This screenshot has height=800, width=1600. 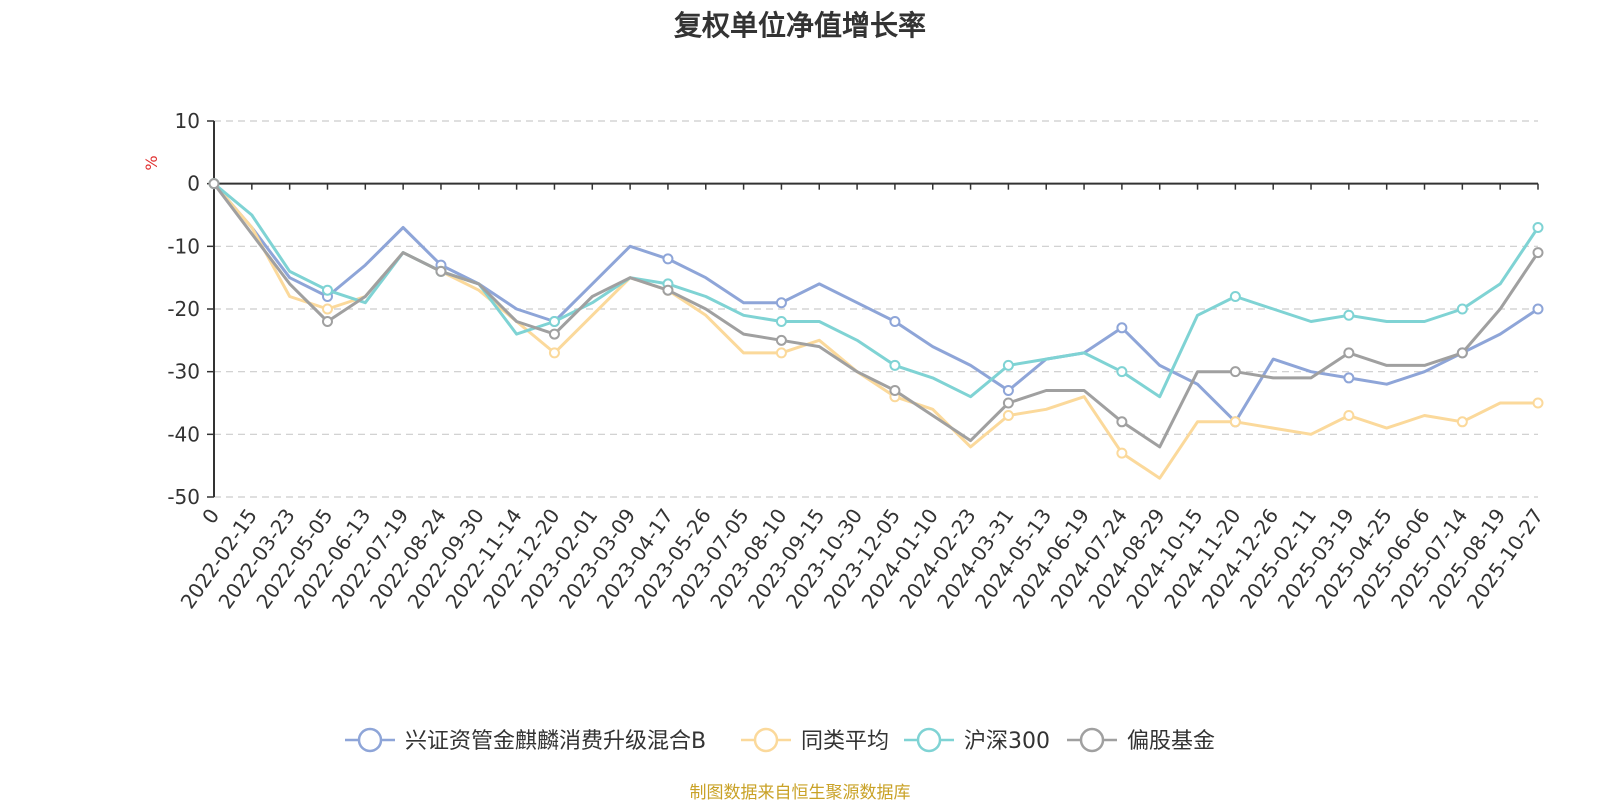 I want to click on legend-item-1: 同类平均, so click(x=815, y=740).